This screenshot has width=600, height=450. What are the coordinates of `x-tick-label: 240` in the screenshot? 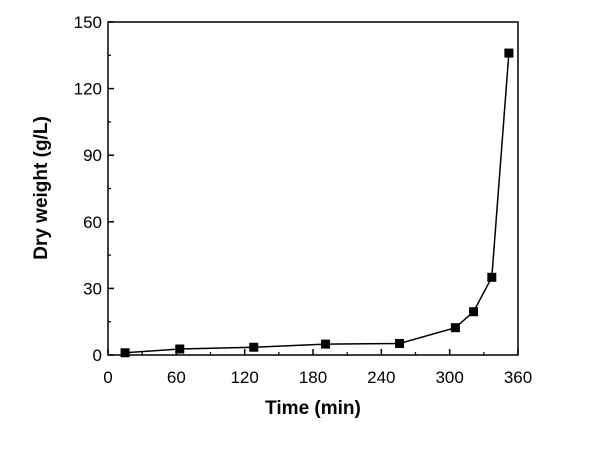 It's located at (381, 377).